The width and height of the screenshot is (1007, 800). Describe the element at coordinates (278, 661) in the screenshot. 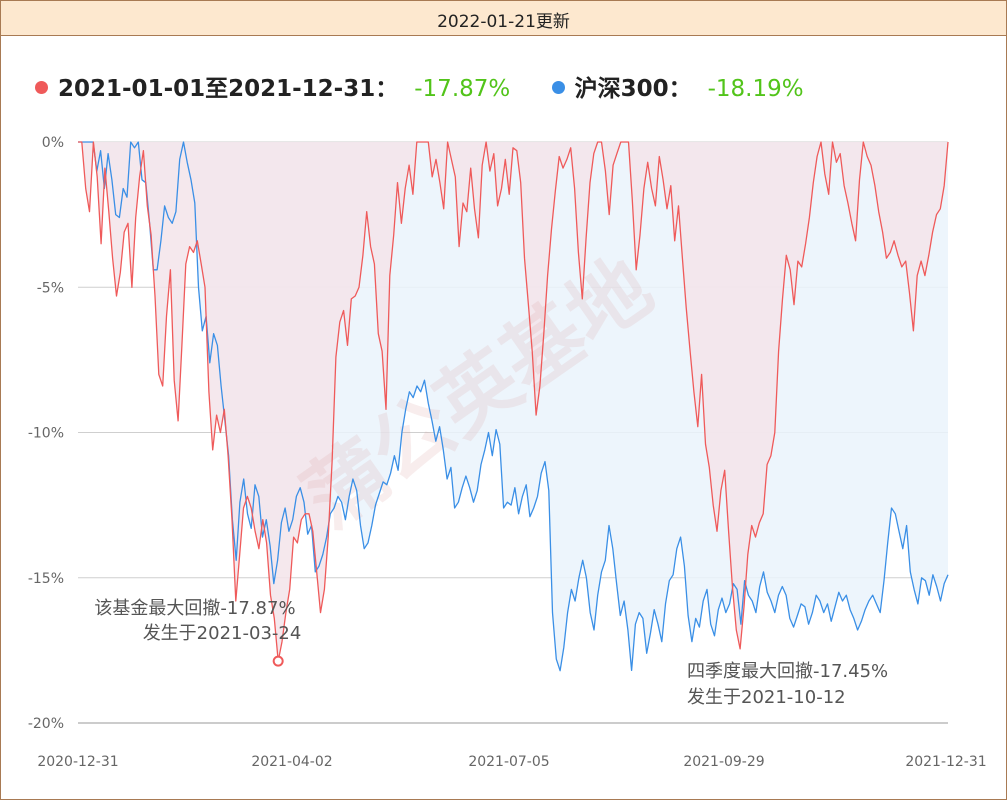

I see `max-drawdown-marker` at that location.